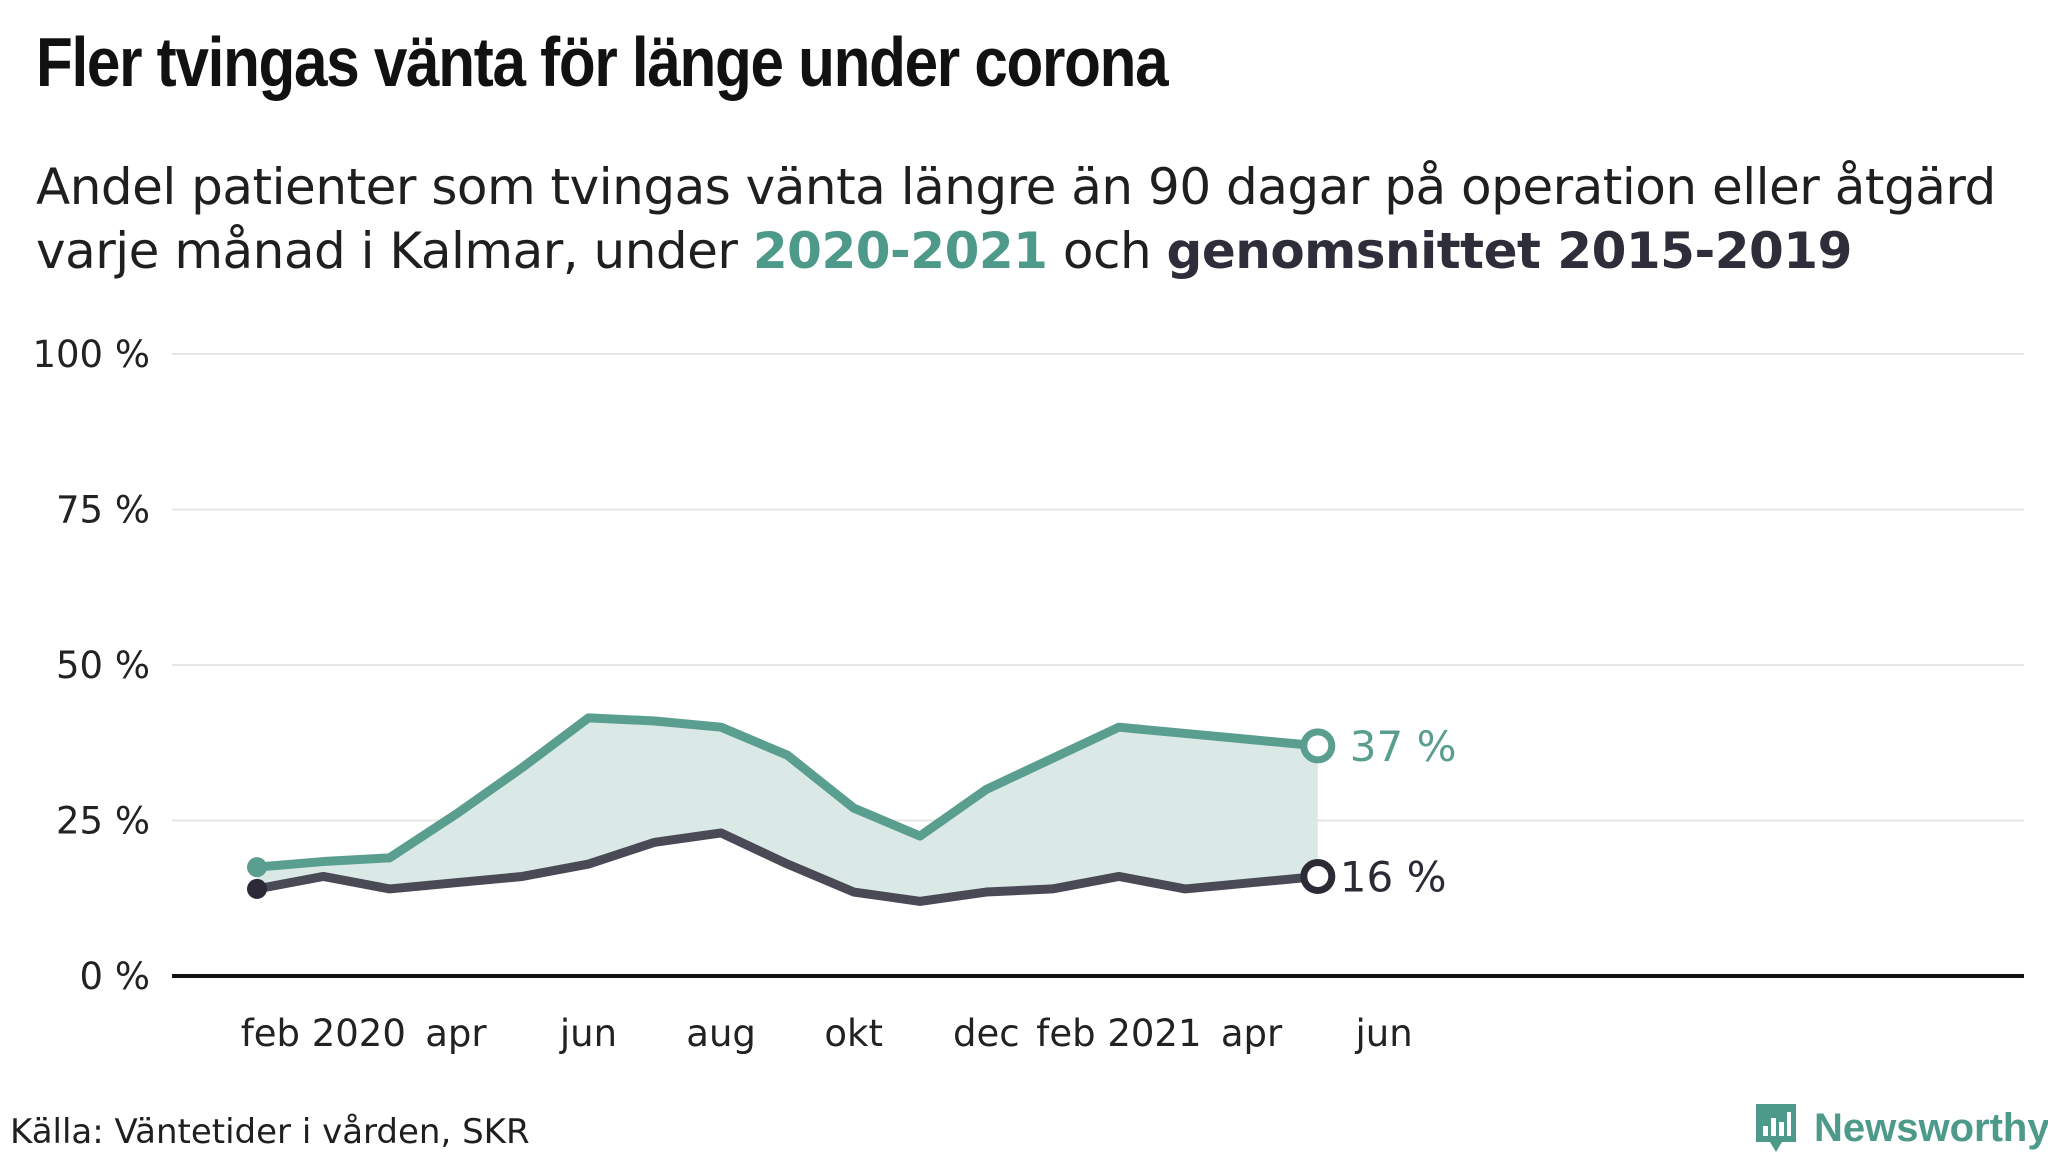  Describe the element at coordinates (115, 976) in the screenshot. I see `y-tick-label: 0 %` at that location.